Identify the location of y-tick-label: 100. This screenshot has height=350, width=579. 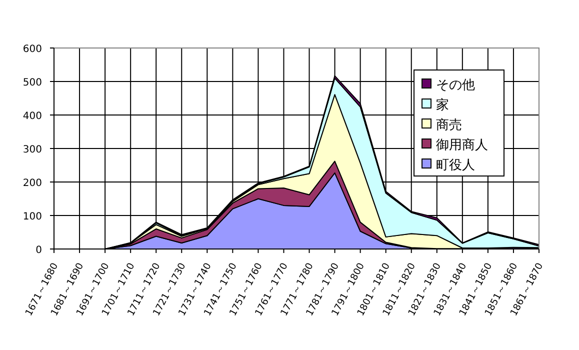
(32, 217).